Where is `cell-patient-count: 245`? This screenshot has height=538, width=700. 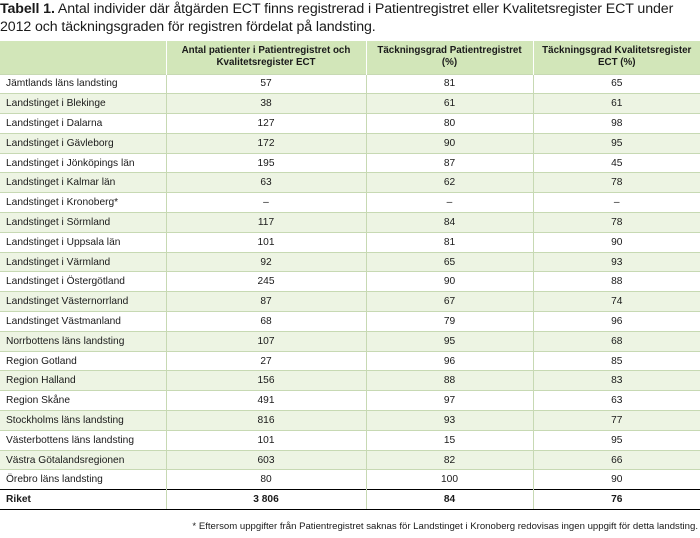 cell-patient-count: 245 is located at coordinates (265, 281).